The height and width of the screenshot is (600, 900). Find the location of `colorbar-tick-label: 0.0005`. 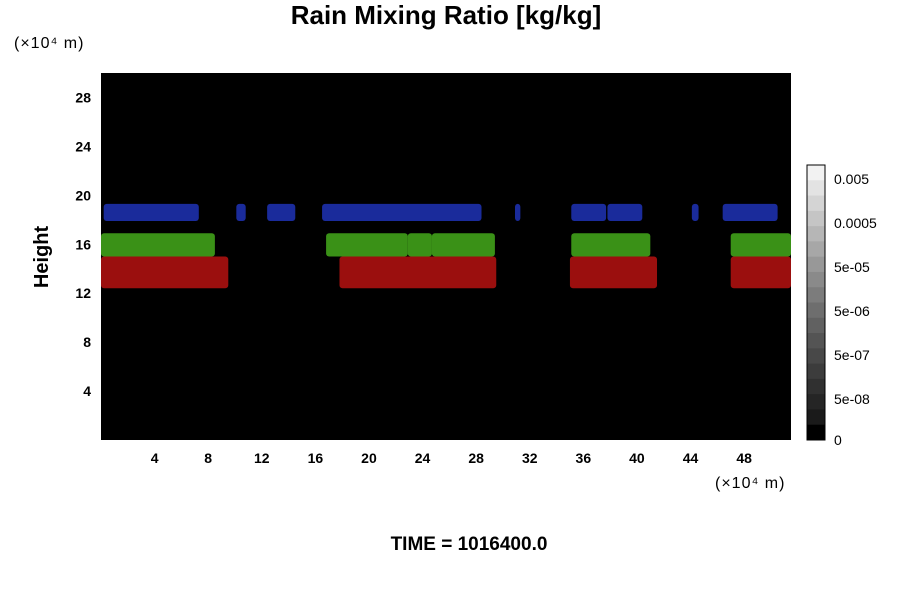

colorbar-tick-label: 0.0005 is located at coordinates (855, 223).